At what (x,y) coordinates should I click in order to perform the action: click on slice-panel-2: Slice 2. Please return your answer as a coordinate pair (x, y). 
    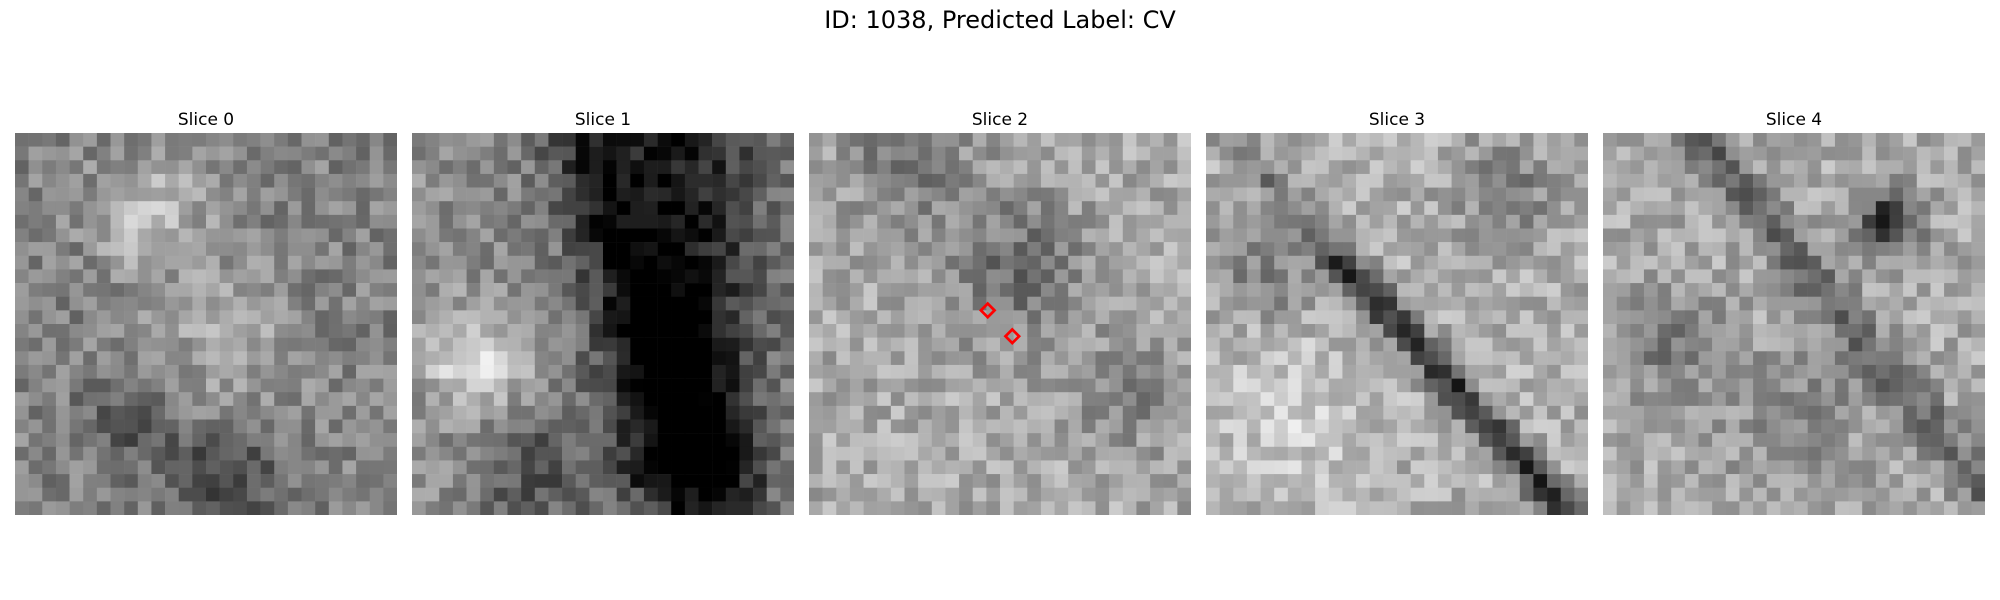
    Looking at the image, I should click on (1000, 311).